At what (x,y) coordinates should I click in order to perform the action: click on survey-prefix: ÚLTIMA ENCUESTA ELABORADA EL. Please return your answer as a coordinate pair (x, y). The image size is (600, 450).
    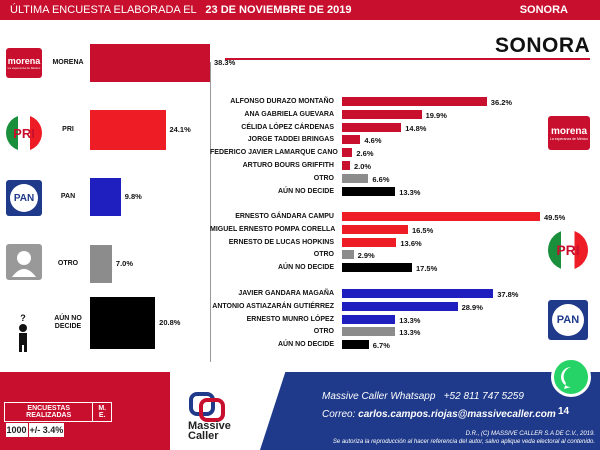
    Looking at the image, I should click on (103, 10).